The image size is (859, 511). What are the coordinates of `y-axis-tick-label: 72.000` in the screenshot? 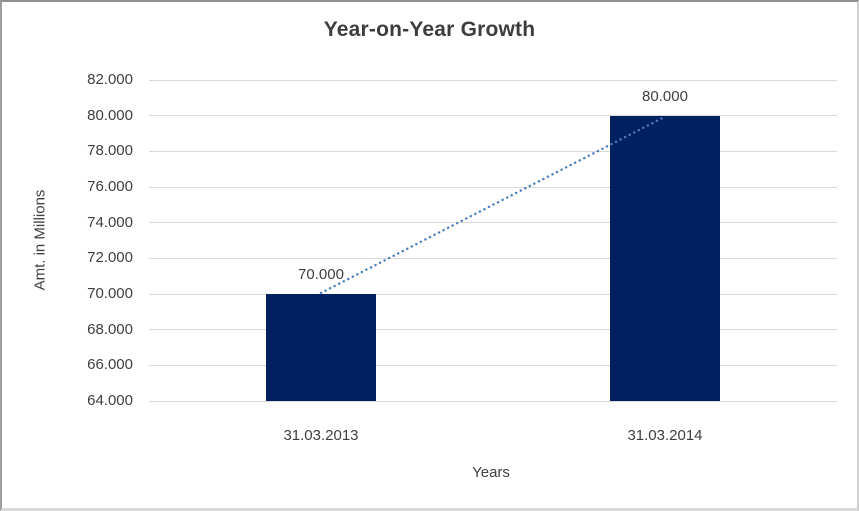 It's located at (110, 258).